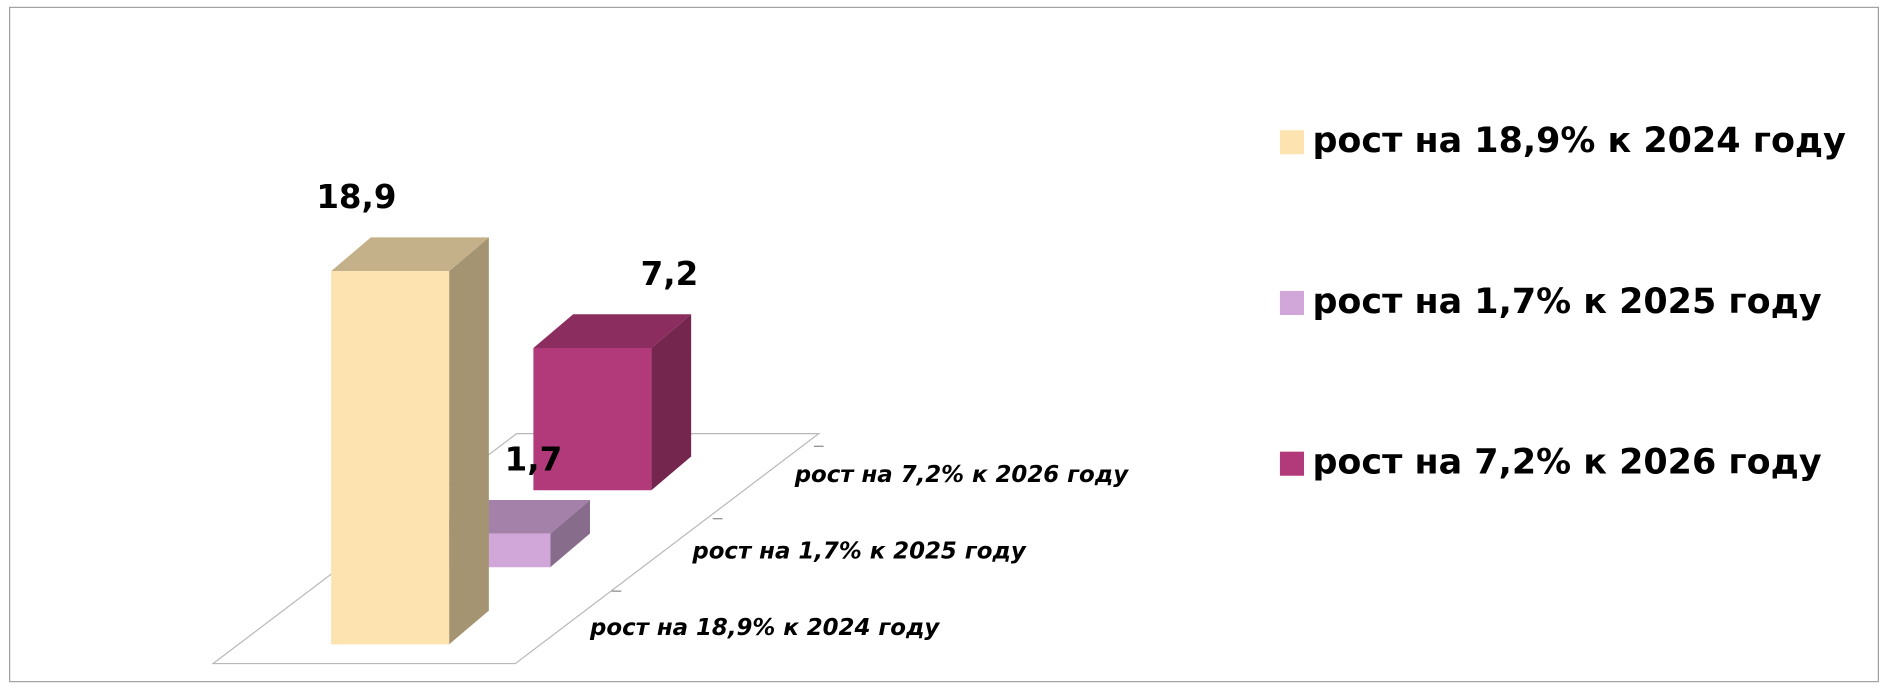  What do you see at coordinates (534, 459) in the screenshot?
I see `value-label: 1,7` at bounding box center [534, 459].